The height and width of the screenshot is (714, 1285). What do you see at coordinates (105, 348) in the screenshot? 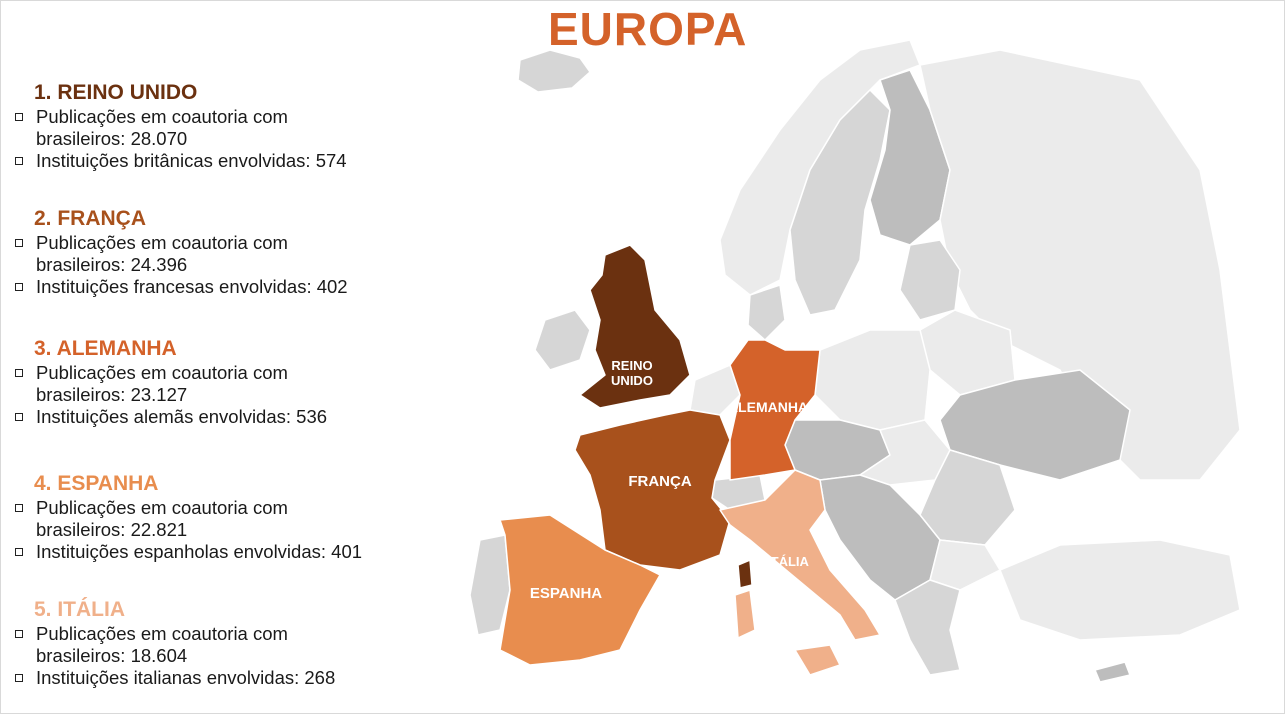
I see `ranking-heading-germany: 3. ALEMANHA` at bounding box center [105, 348].